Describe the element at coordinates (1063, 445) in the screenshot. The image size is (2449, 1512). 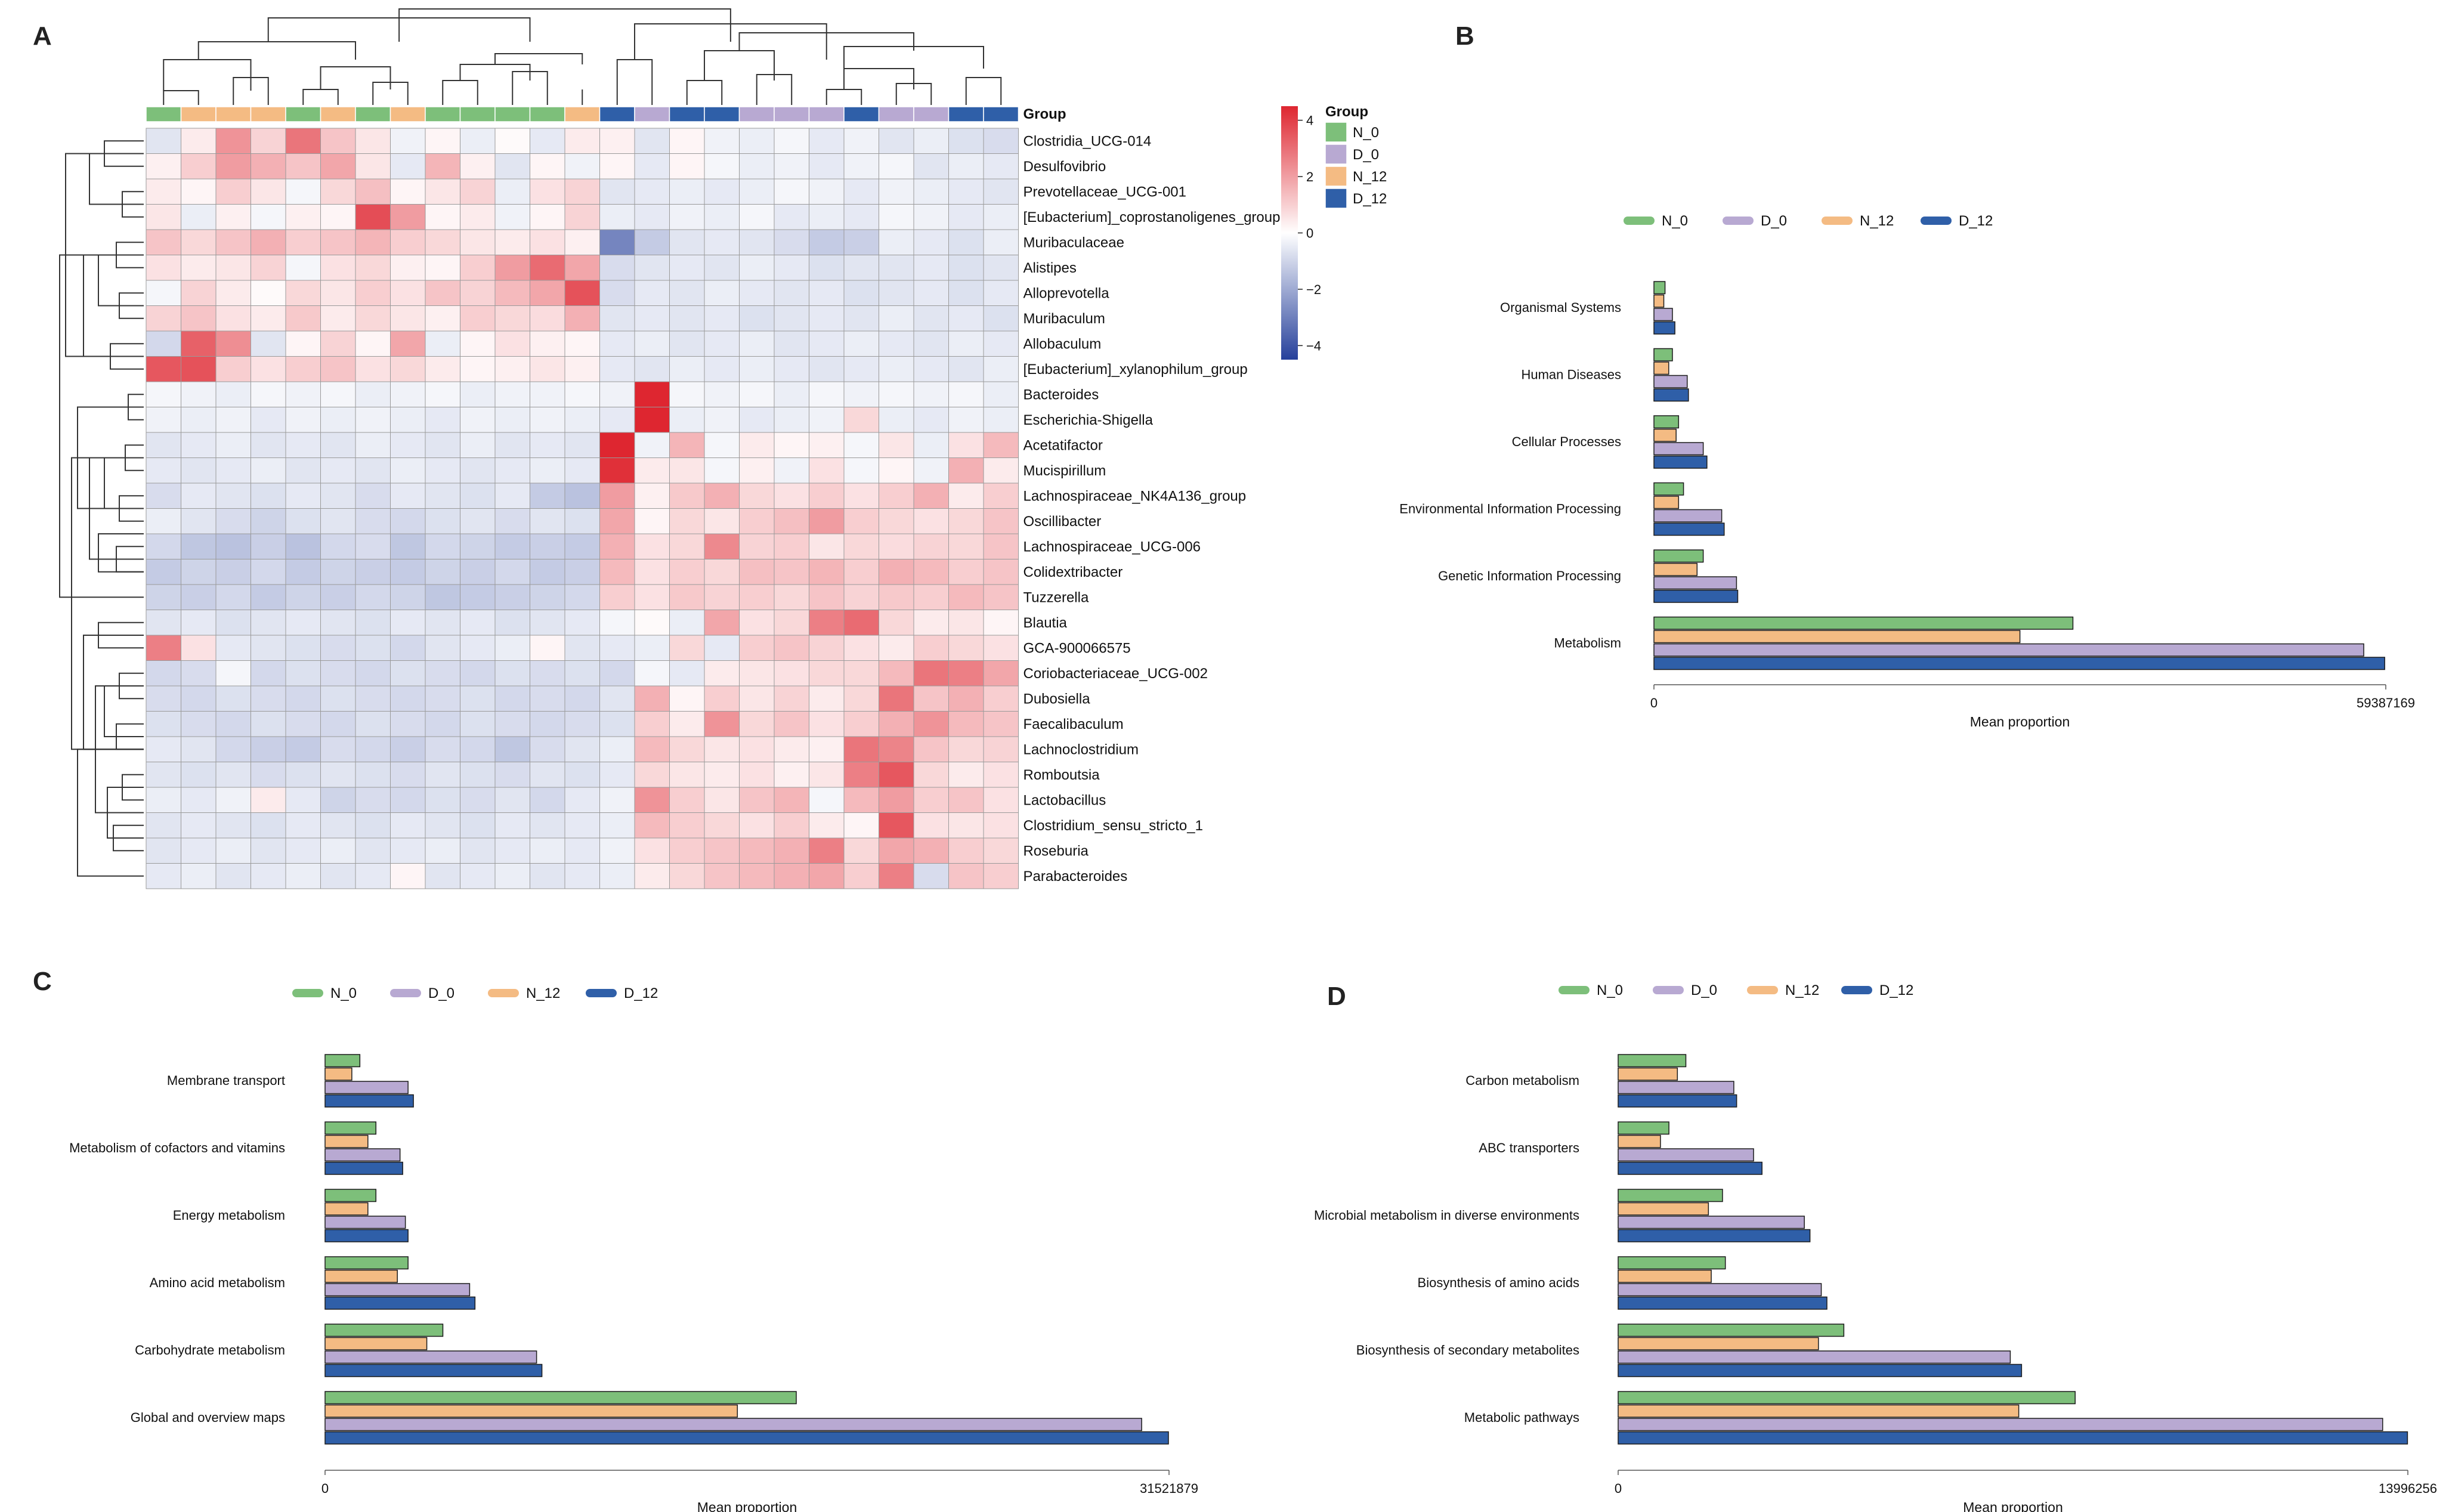
I see `heatmap-row-label: Acetatifactor` at that location.